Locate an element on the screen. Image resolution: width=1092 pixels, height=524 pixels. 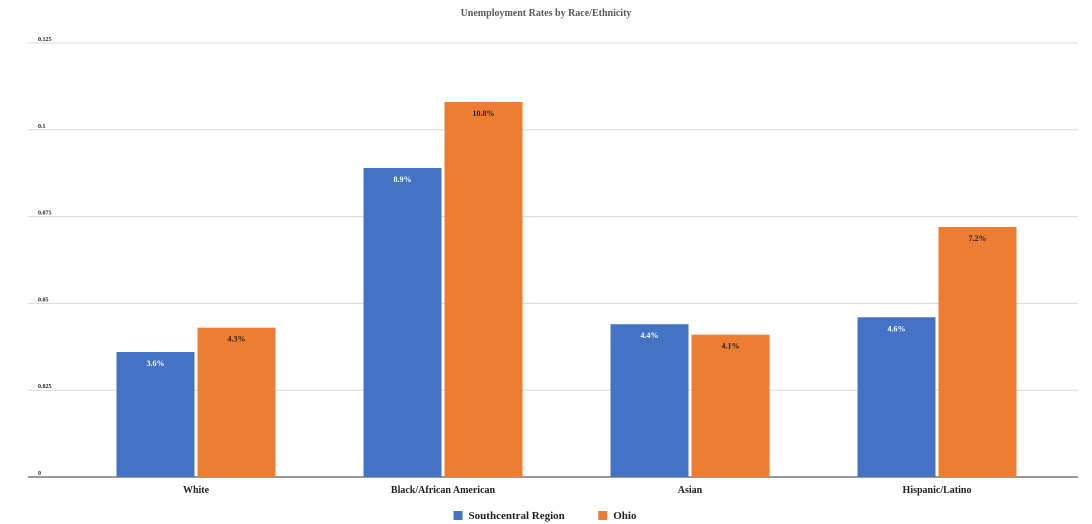
data-label: 10.8% is located at coordinates (484, 113).